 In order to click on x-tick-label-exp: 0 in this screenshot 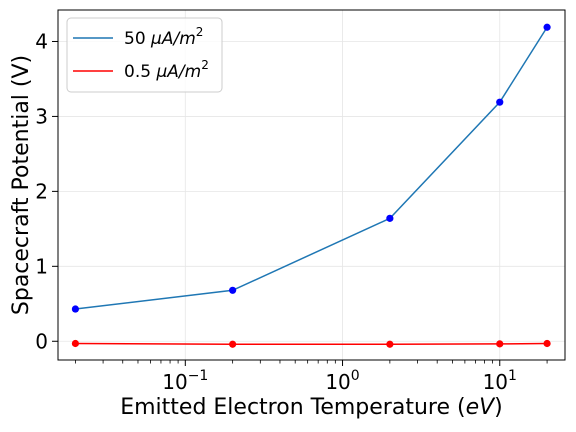, I will do `click(355, 376)`.